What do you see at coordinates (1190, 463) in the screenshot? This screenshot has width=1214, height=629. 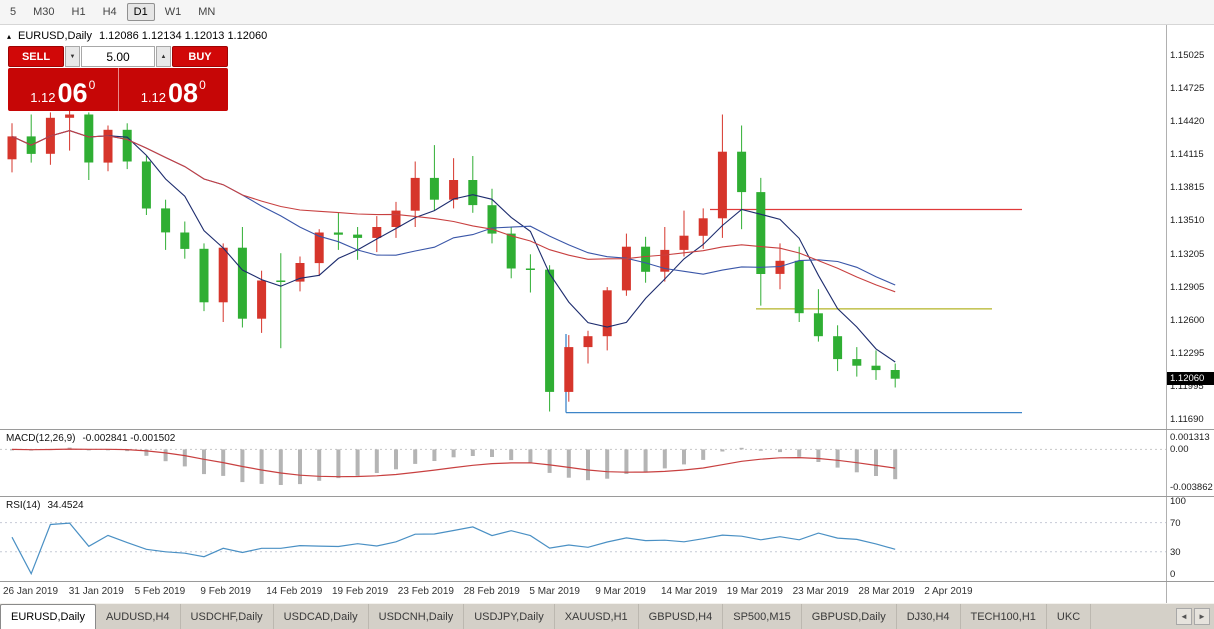 I see `macd-axis: 0.001313 0.00 -0.003862` at bounding box center [1190, 463].